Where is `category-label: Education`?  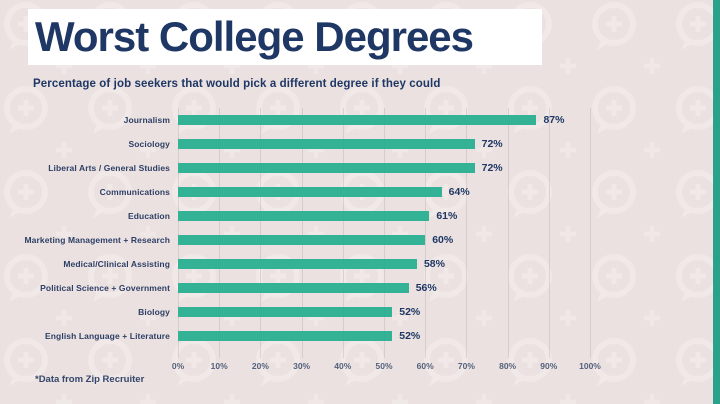
category-label: Education is located at coordinates (149, 216).